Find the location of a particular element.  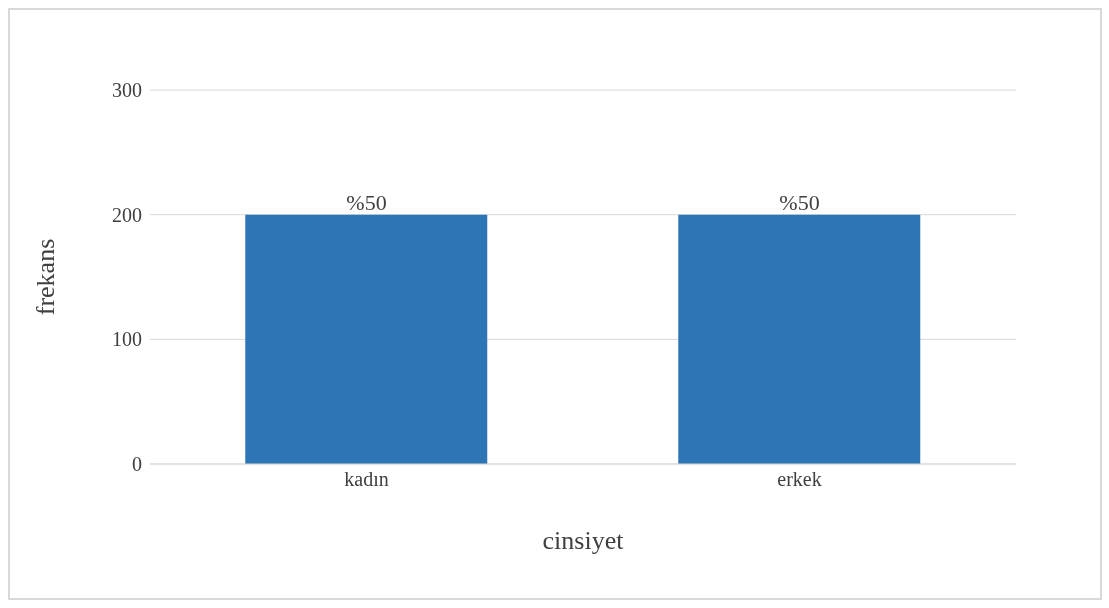

y-axis-title: frekans is located at coordinates (46, 277).